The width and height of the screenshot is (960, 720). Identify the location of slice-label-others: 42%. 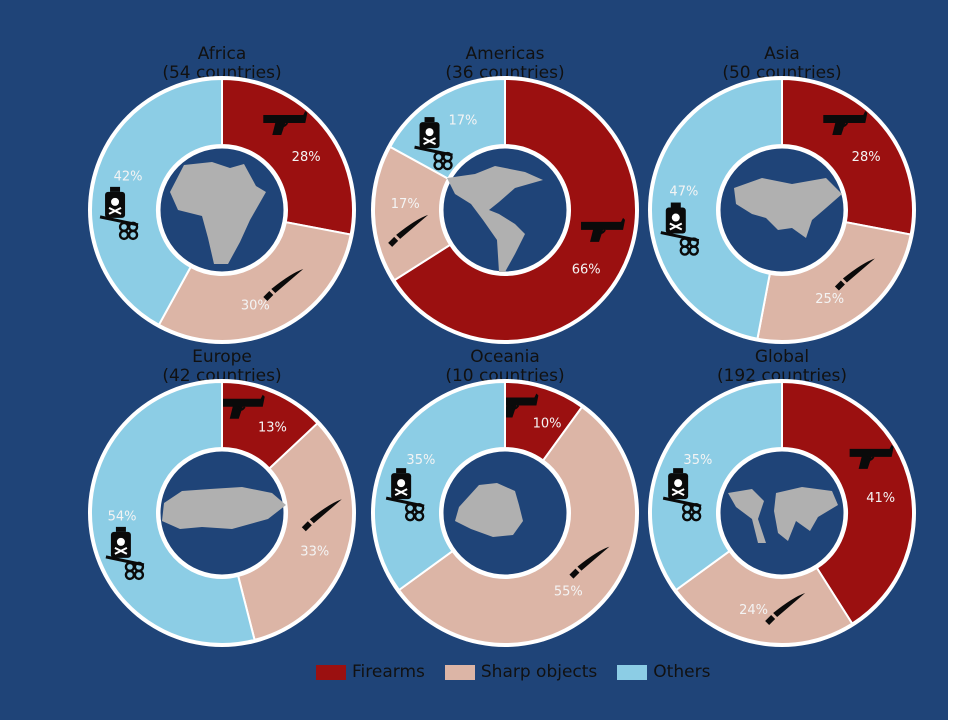
(128, 177).